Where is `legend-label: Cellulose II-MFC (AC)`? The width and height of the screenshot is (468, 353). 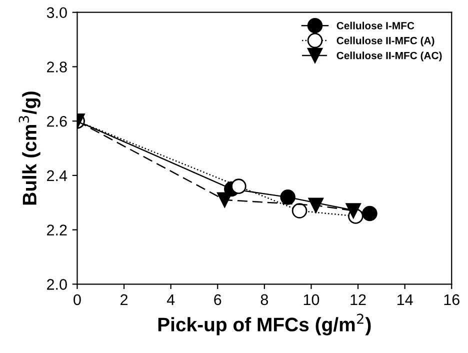
legend-label: Cellulose II-MFC (AC) is located at coordinates (389, 57).